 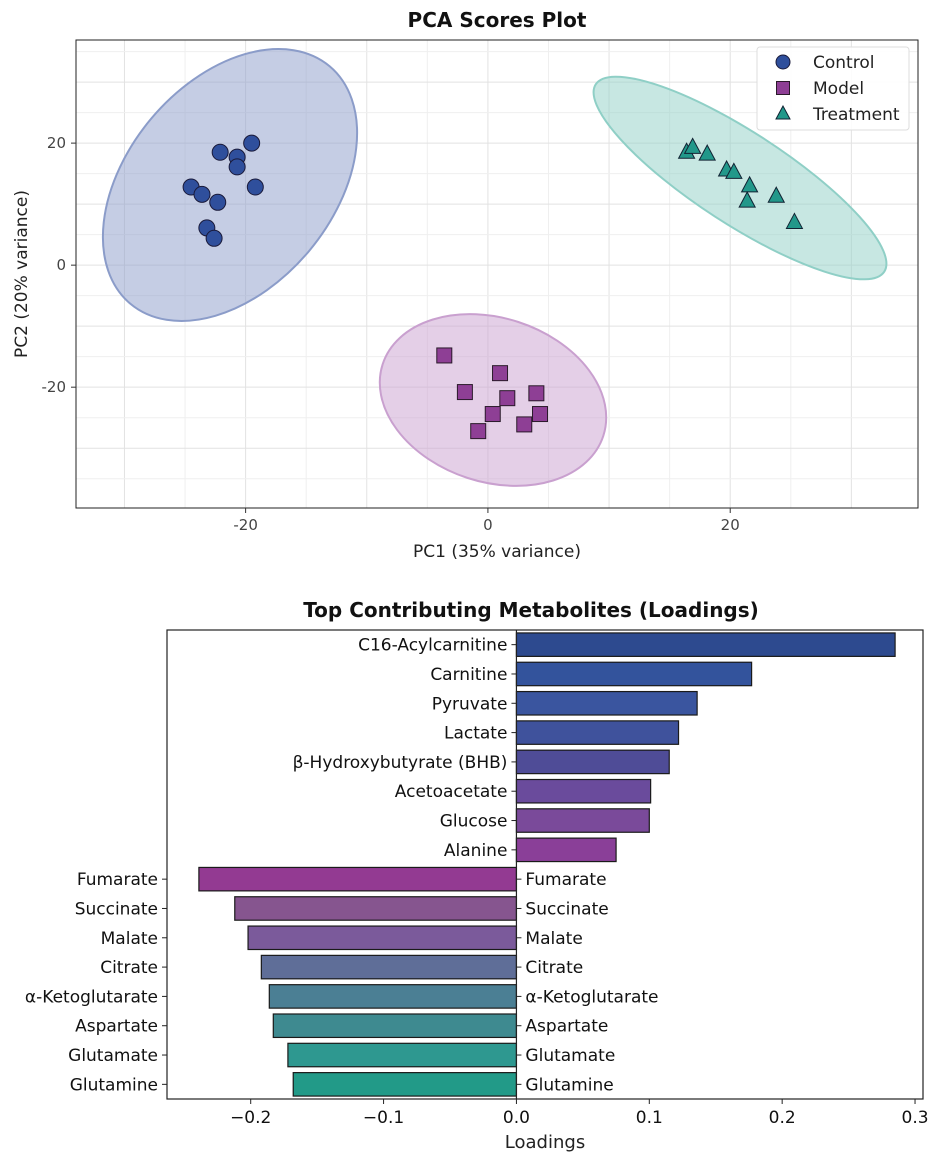 What do you see at coordinates (566, 909) in the screenshot?
I see `bar-label: Succinate` at bounding box center [566, 909].